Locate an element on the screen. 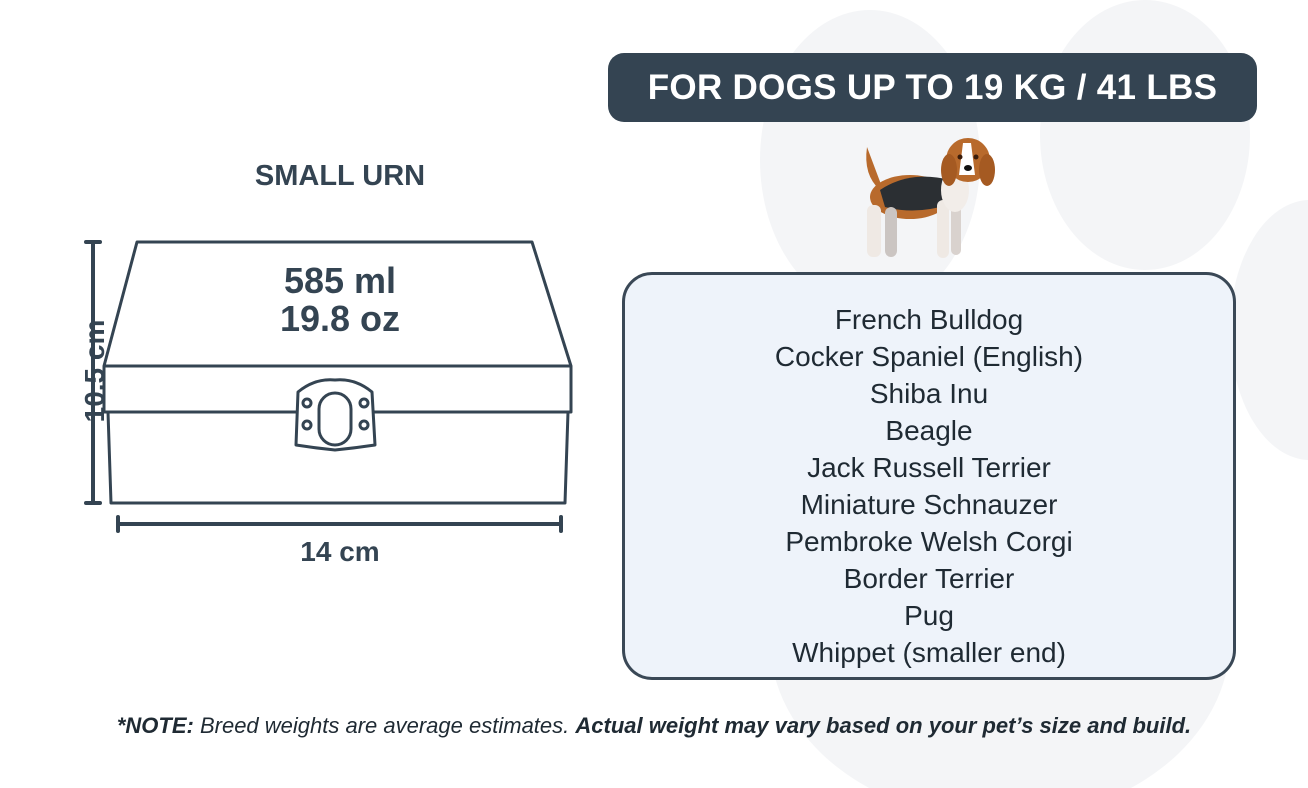  capacity-oz: 19.8 oz is located at coordinates (340, 318).